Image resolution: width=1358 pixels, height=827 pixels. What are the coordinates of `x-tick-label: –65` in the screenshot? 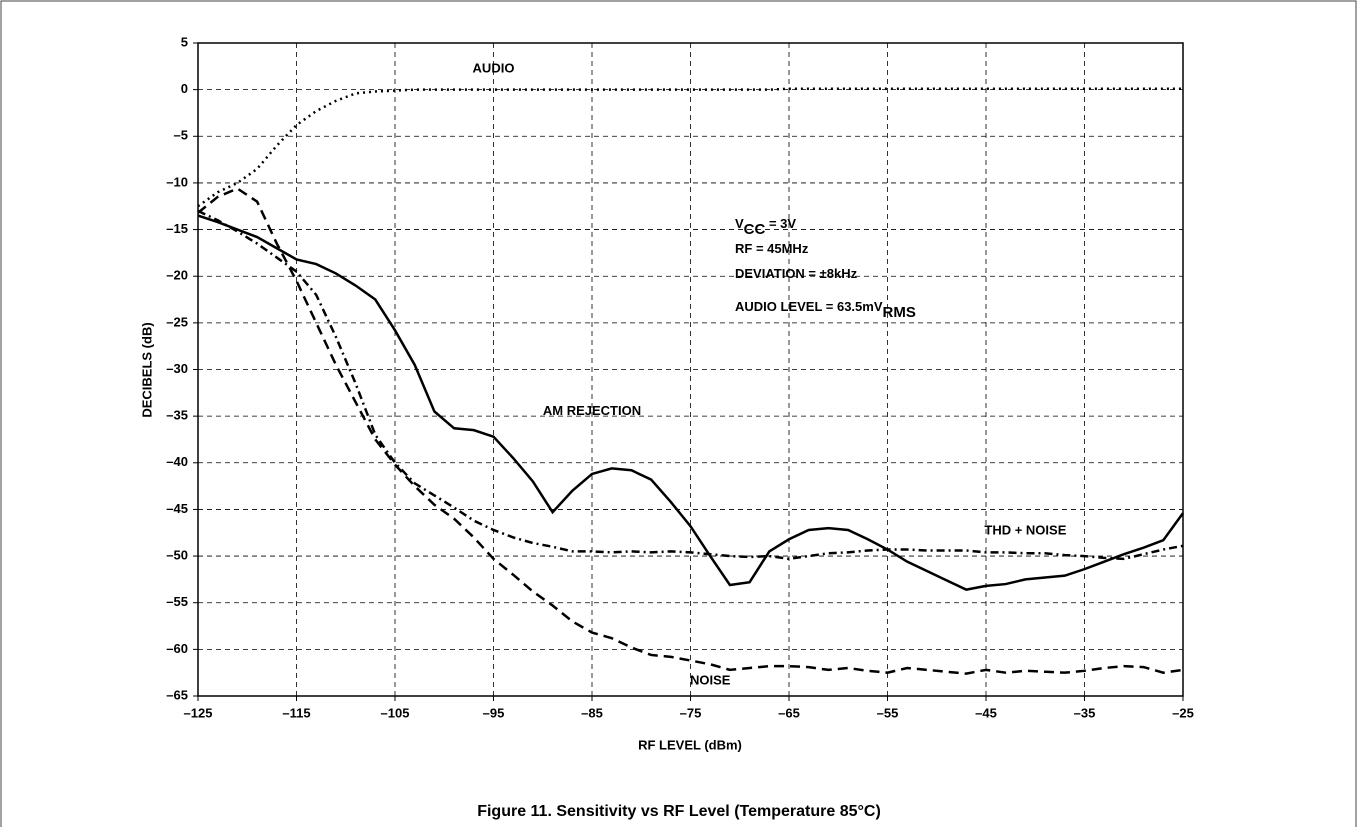 It's located at (789, 712).